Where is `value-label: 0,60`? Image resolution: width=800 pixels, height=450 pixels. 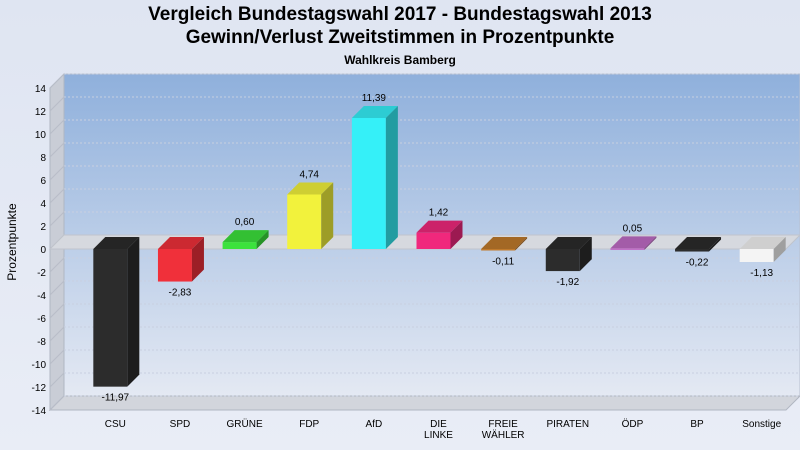 value-label: 0,60 is located at coordinates (245, 222).